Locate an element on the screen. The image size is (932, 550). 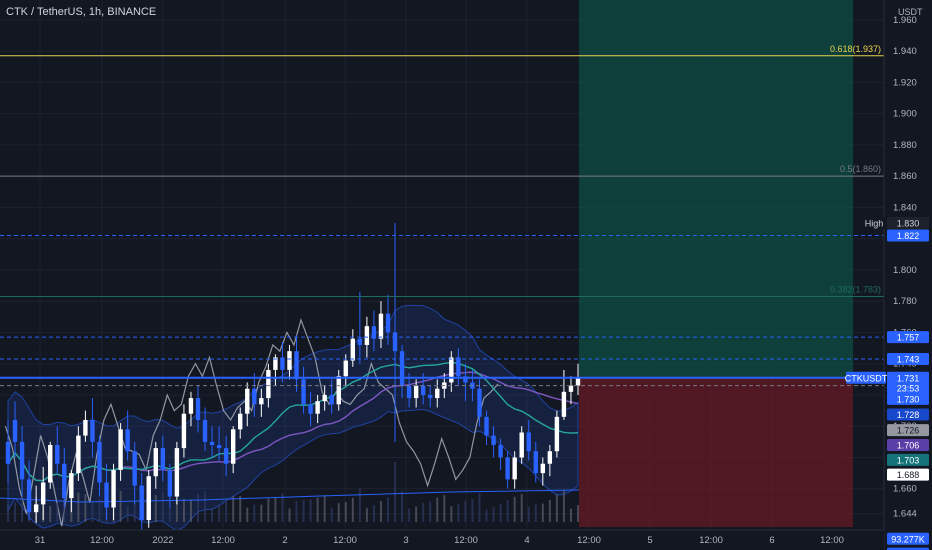
price-tag-box is located at coordinates (908, 459).